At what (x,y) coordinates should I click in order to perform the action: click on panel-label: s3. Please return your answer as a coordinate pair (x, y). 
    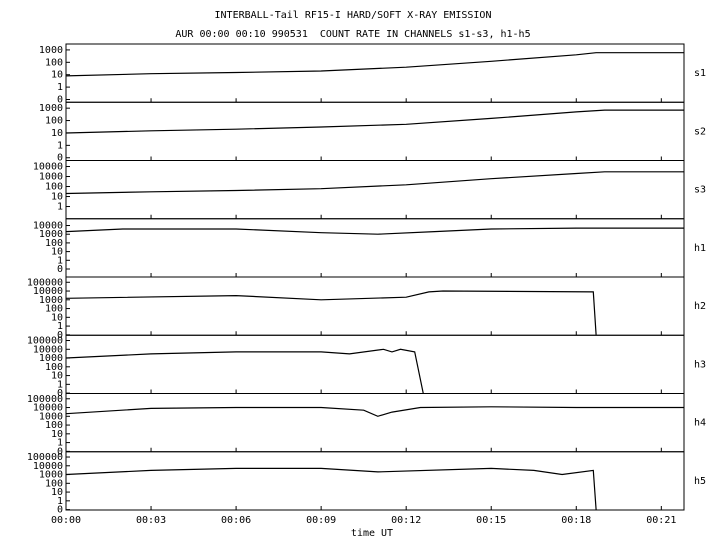
    Looking at the image, I should click on (700, 190).